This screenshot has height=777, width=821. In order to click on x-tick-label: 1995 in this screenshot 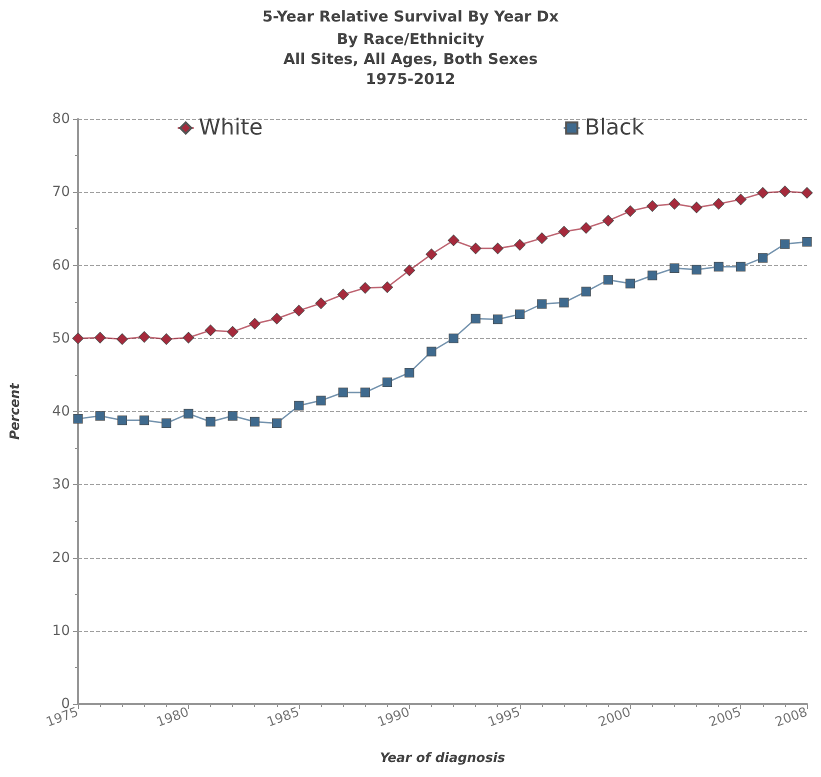, I will do `click(504, 717)`.